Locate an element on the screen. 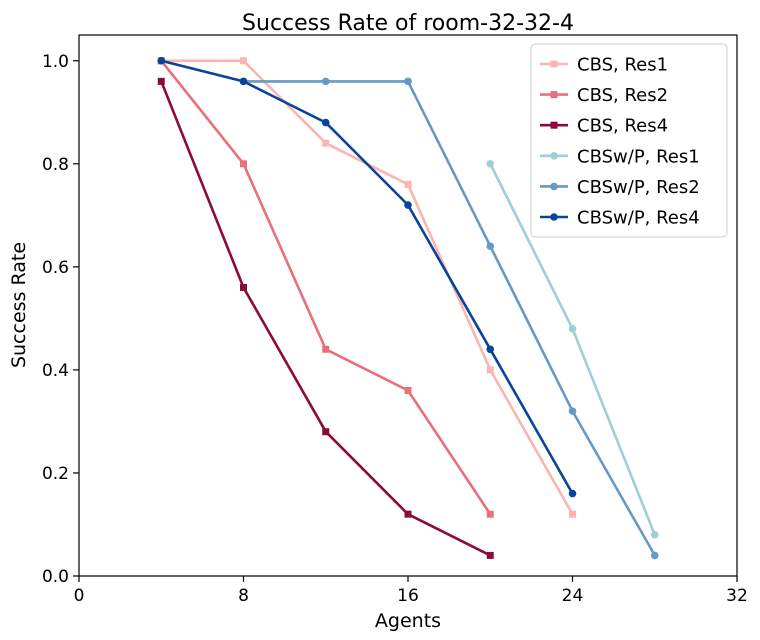 Image resolution: width=760 pixels, height=640 pixels. x-tick-label: 8 is located at coordinates (243, 596).